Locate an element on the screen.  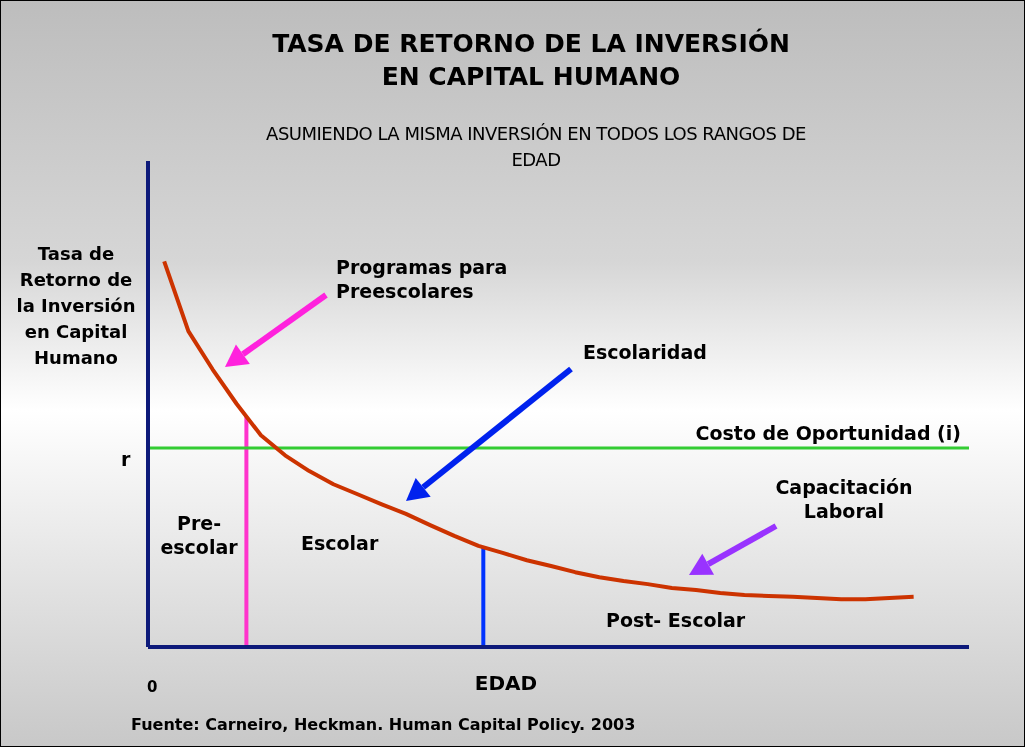
annotation: Escolar is located at coordinates (340, 543).